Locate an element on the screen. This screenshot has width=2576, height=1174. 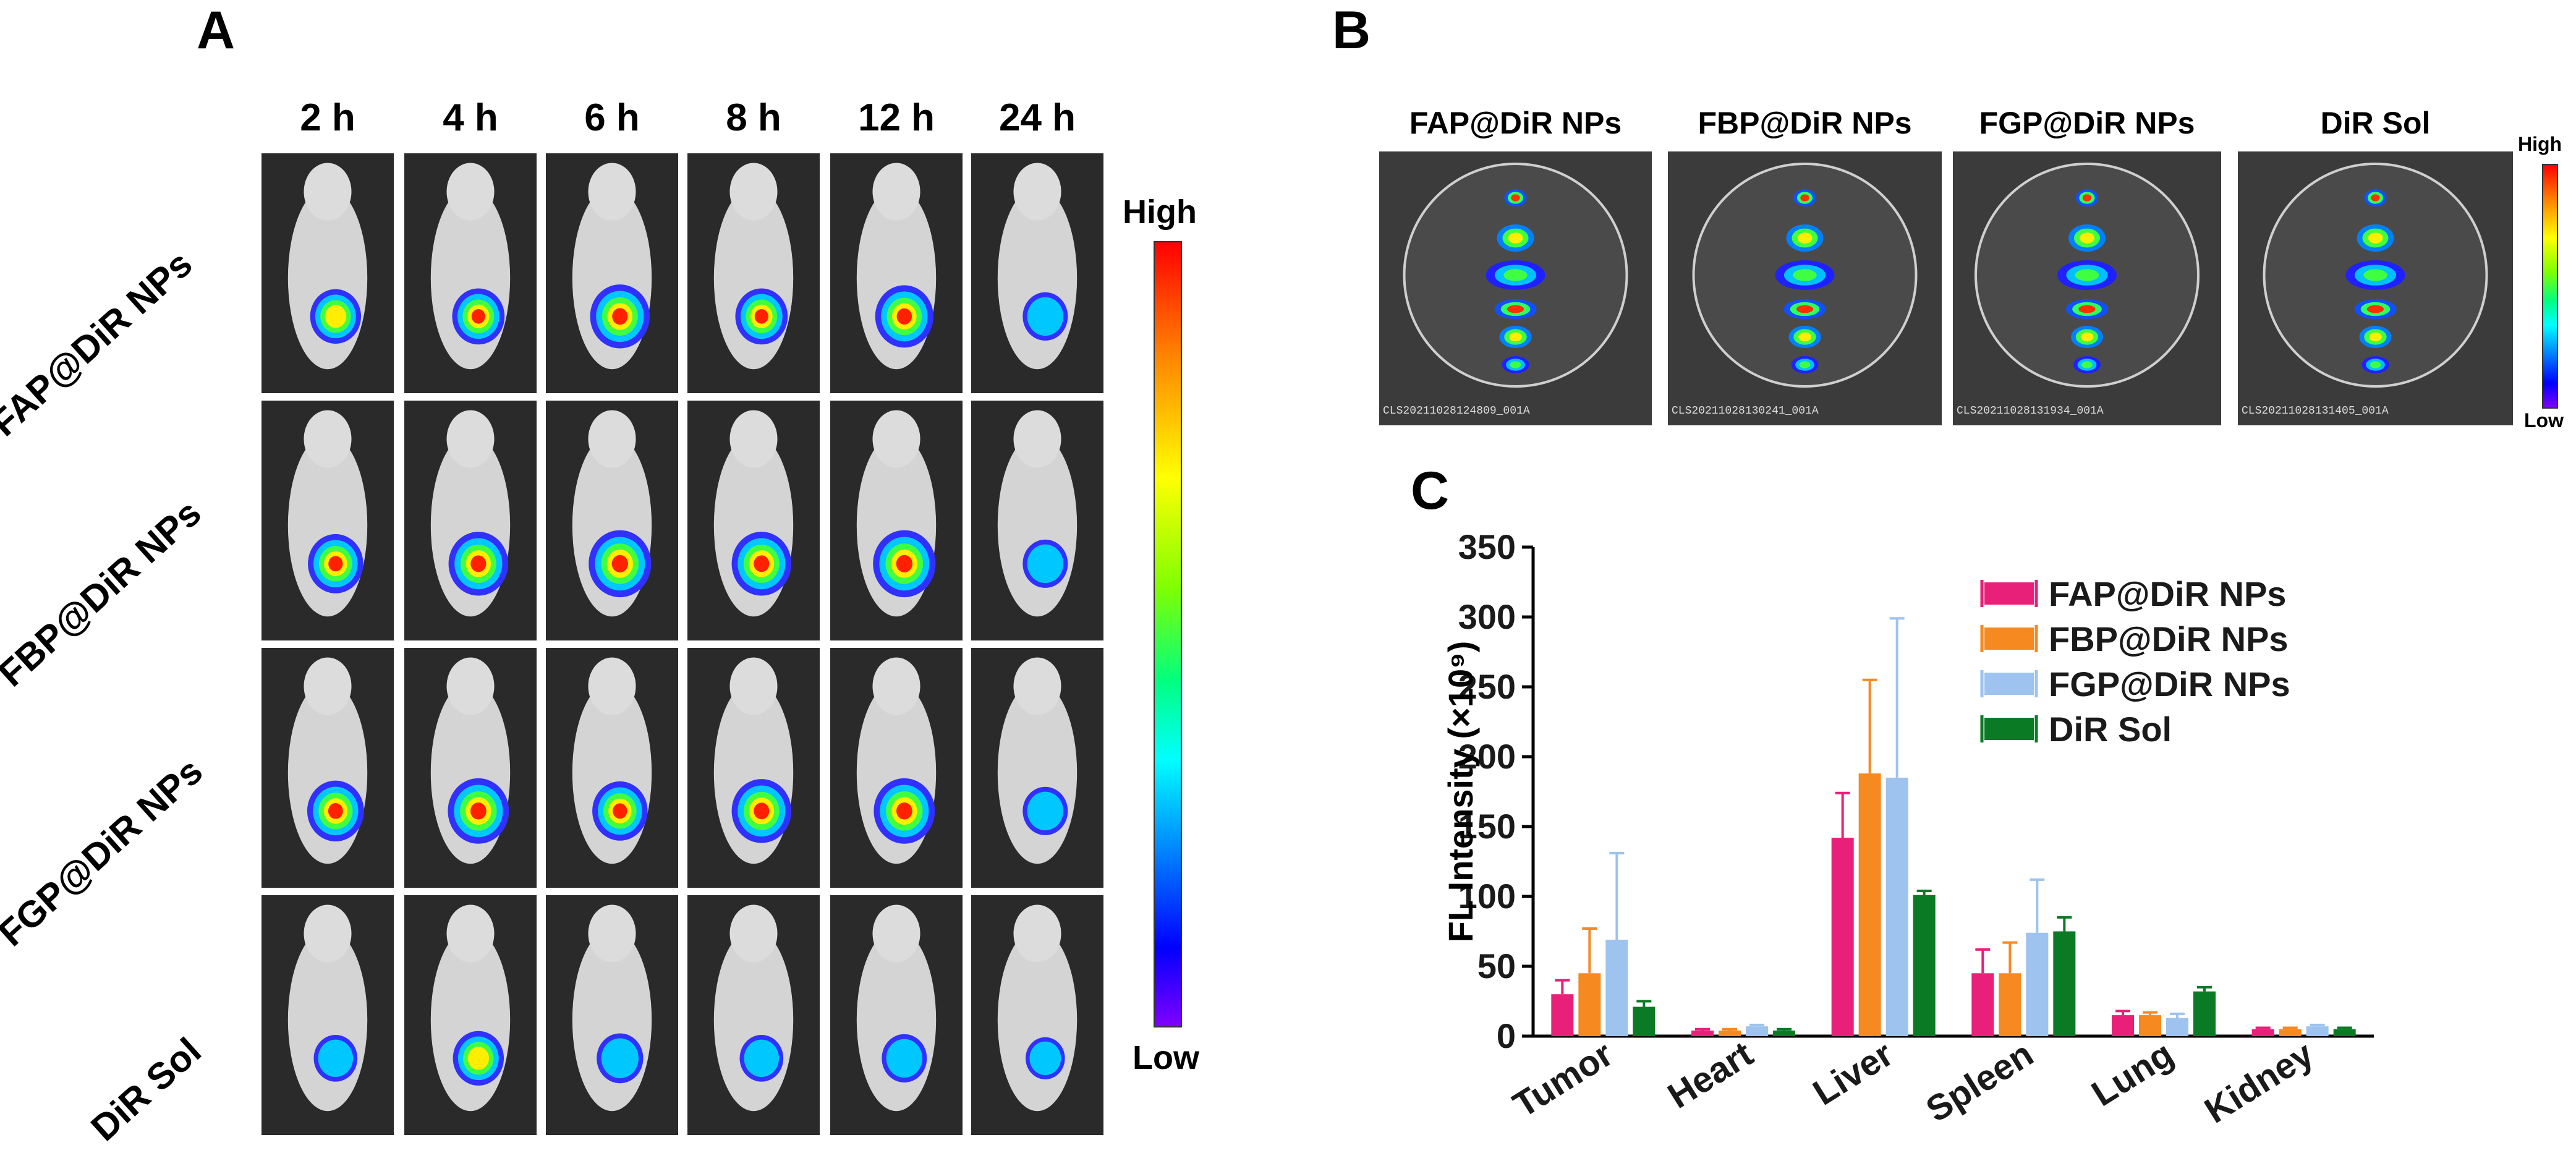
panel-a-letter: A is located at coordinates (216, 30).